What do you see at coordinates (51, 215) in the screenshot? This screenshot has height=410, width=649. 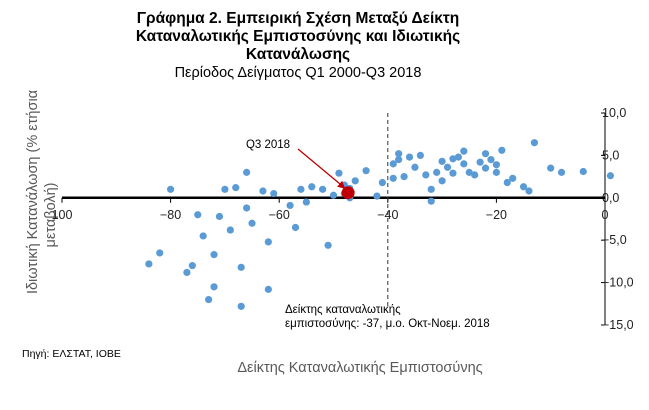 I see `y-axis-label-line-2: μεταβολή)` at bounding box center [51, 215].